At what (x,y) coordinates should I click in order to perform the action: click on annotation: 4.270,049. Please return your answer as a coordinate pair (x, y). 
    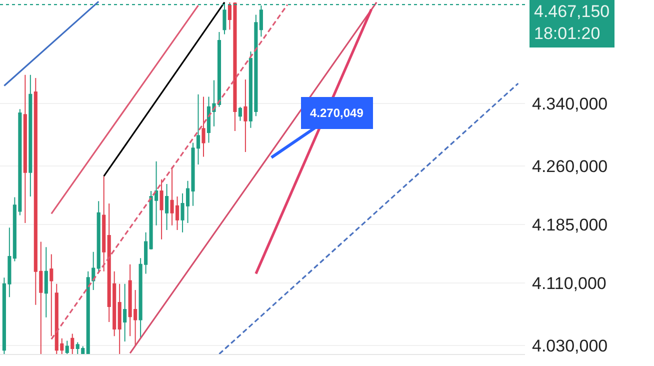
    Looking at the image, I should click on (337, 113).